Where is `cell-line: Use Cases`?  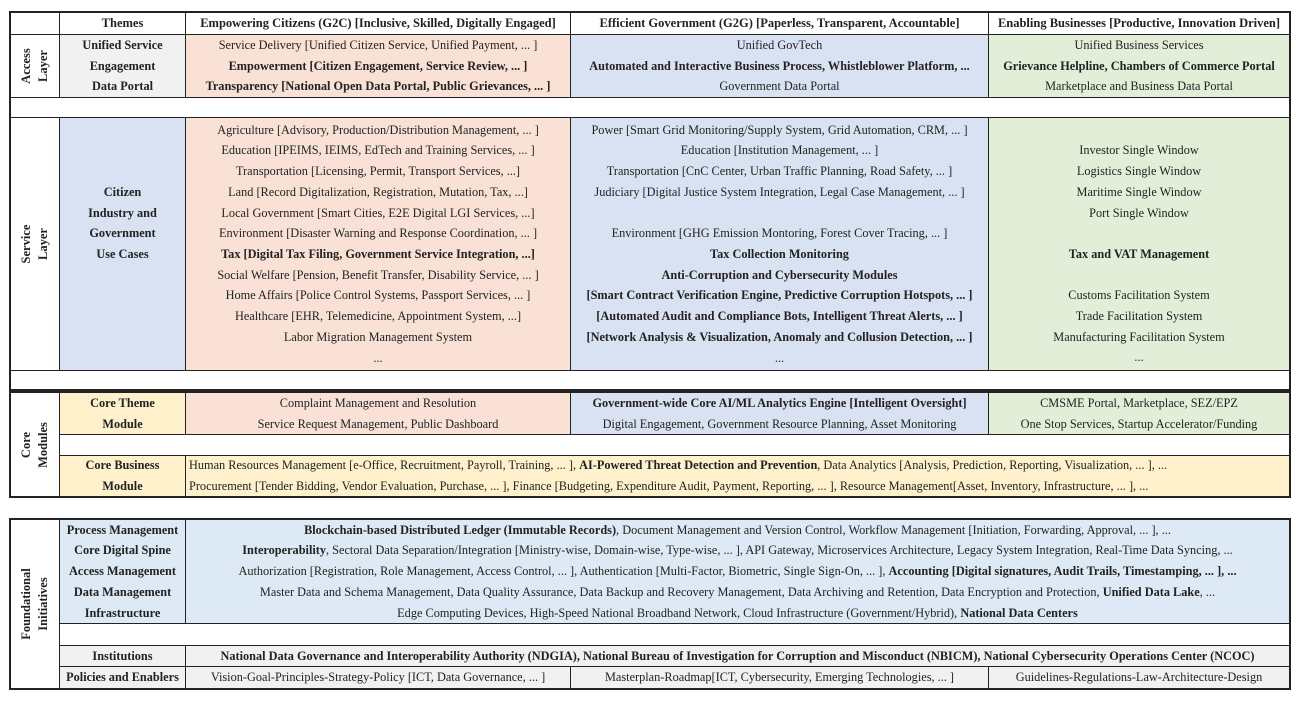 cell-line: Use Cases is located at coordinates (122, 254).